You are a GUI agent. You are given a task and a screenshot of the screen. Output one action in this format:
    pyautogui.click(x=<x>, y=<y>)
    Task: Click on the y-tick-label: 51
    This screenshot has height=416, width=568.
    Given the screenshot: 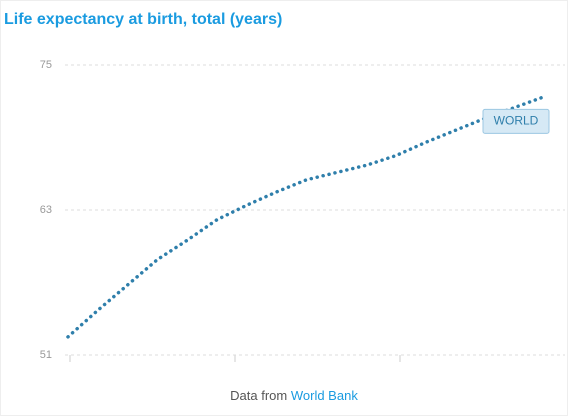 What is the action you would take?
    pyautogui.click(x=46, y=355)
    